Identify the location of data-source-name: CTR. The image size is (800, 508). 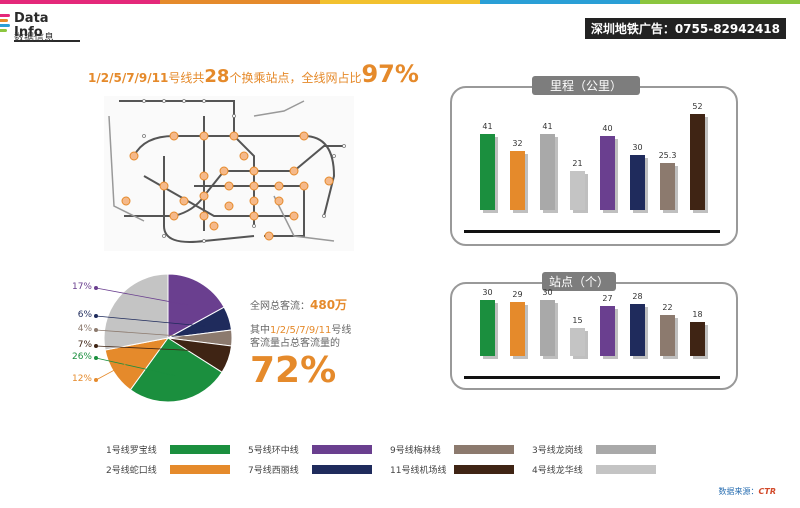
(767, 491).